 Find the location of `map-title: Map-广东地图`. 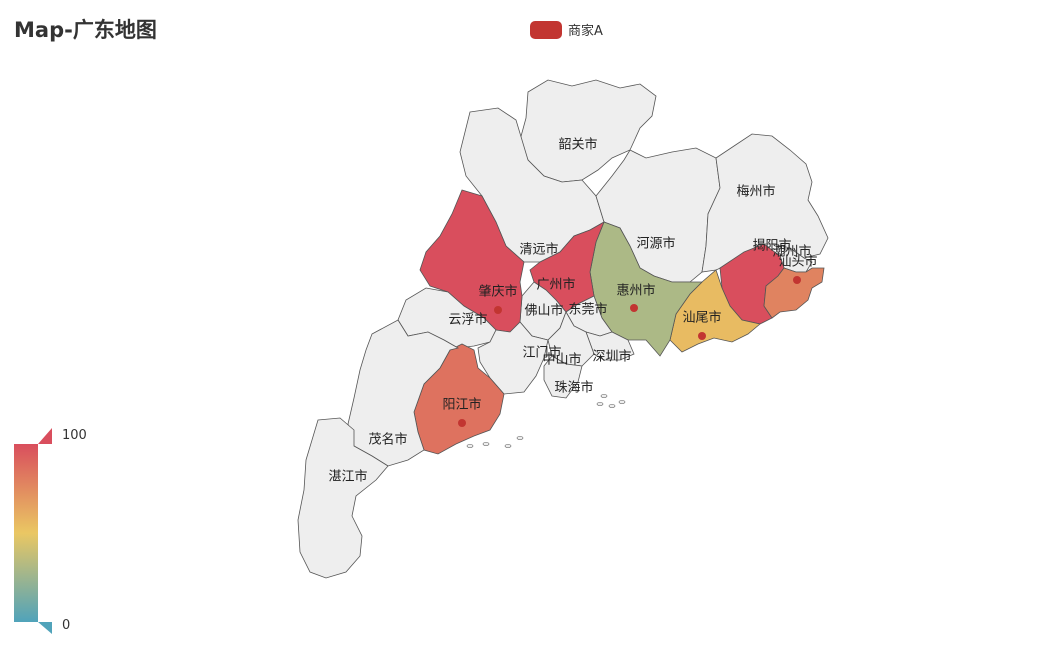

map-title: Map-广东地图 is located at coordinates (85, 30).